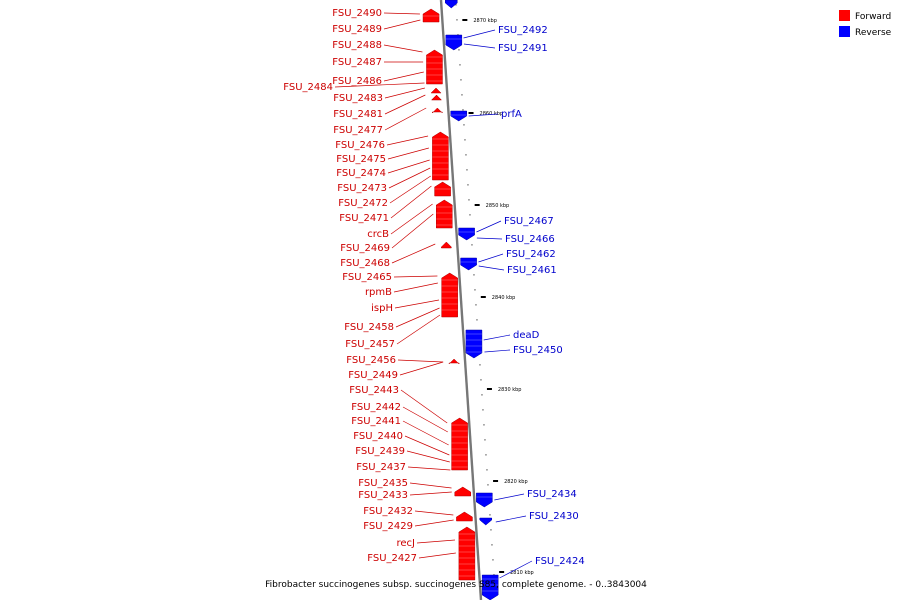 This screenshot has height=600, width=900. What do you see at coordinates (388, 526) in the screenshot?
I see `forward-gene-label: FSU_2429` at bounding box center [388, 526].